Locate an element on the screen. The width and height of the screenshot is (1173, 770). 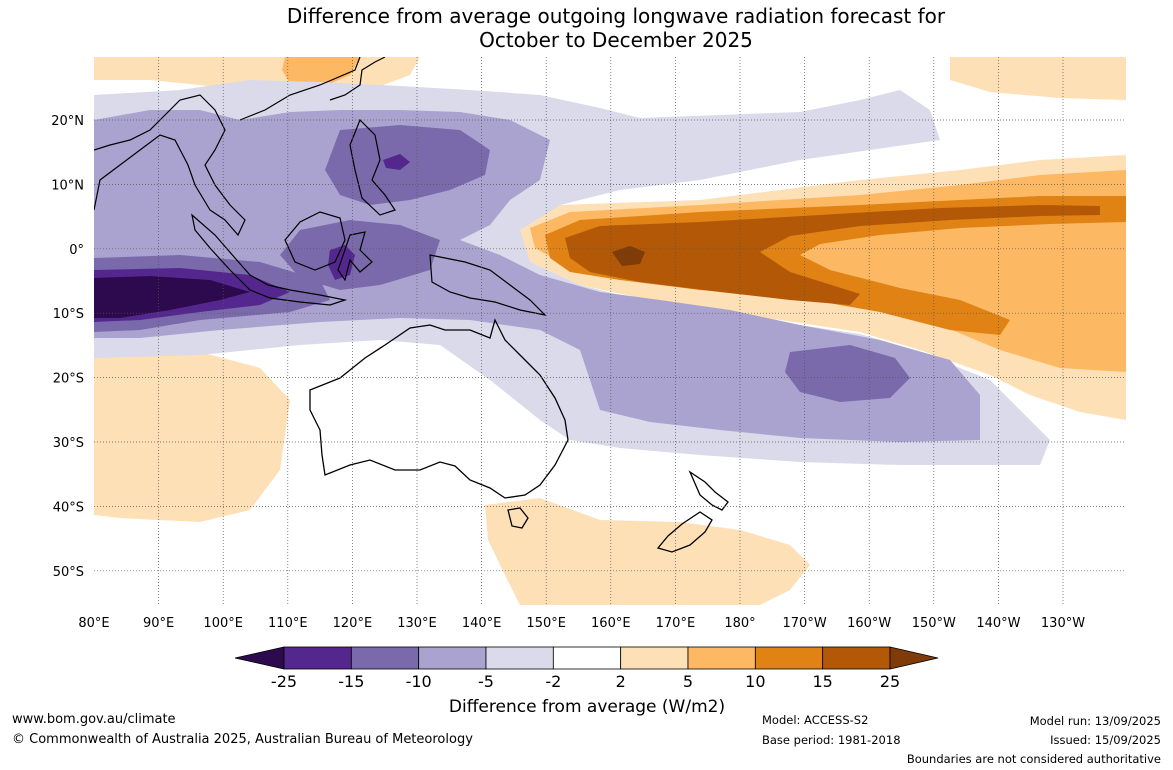
longitude-tick-label: 150°E is located at coordinates (546, 623).